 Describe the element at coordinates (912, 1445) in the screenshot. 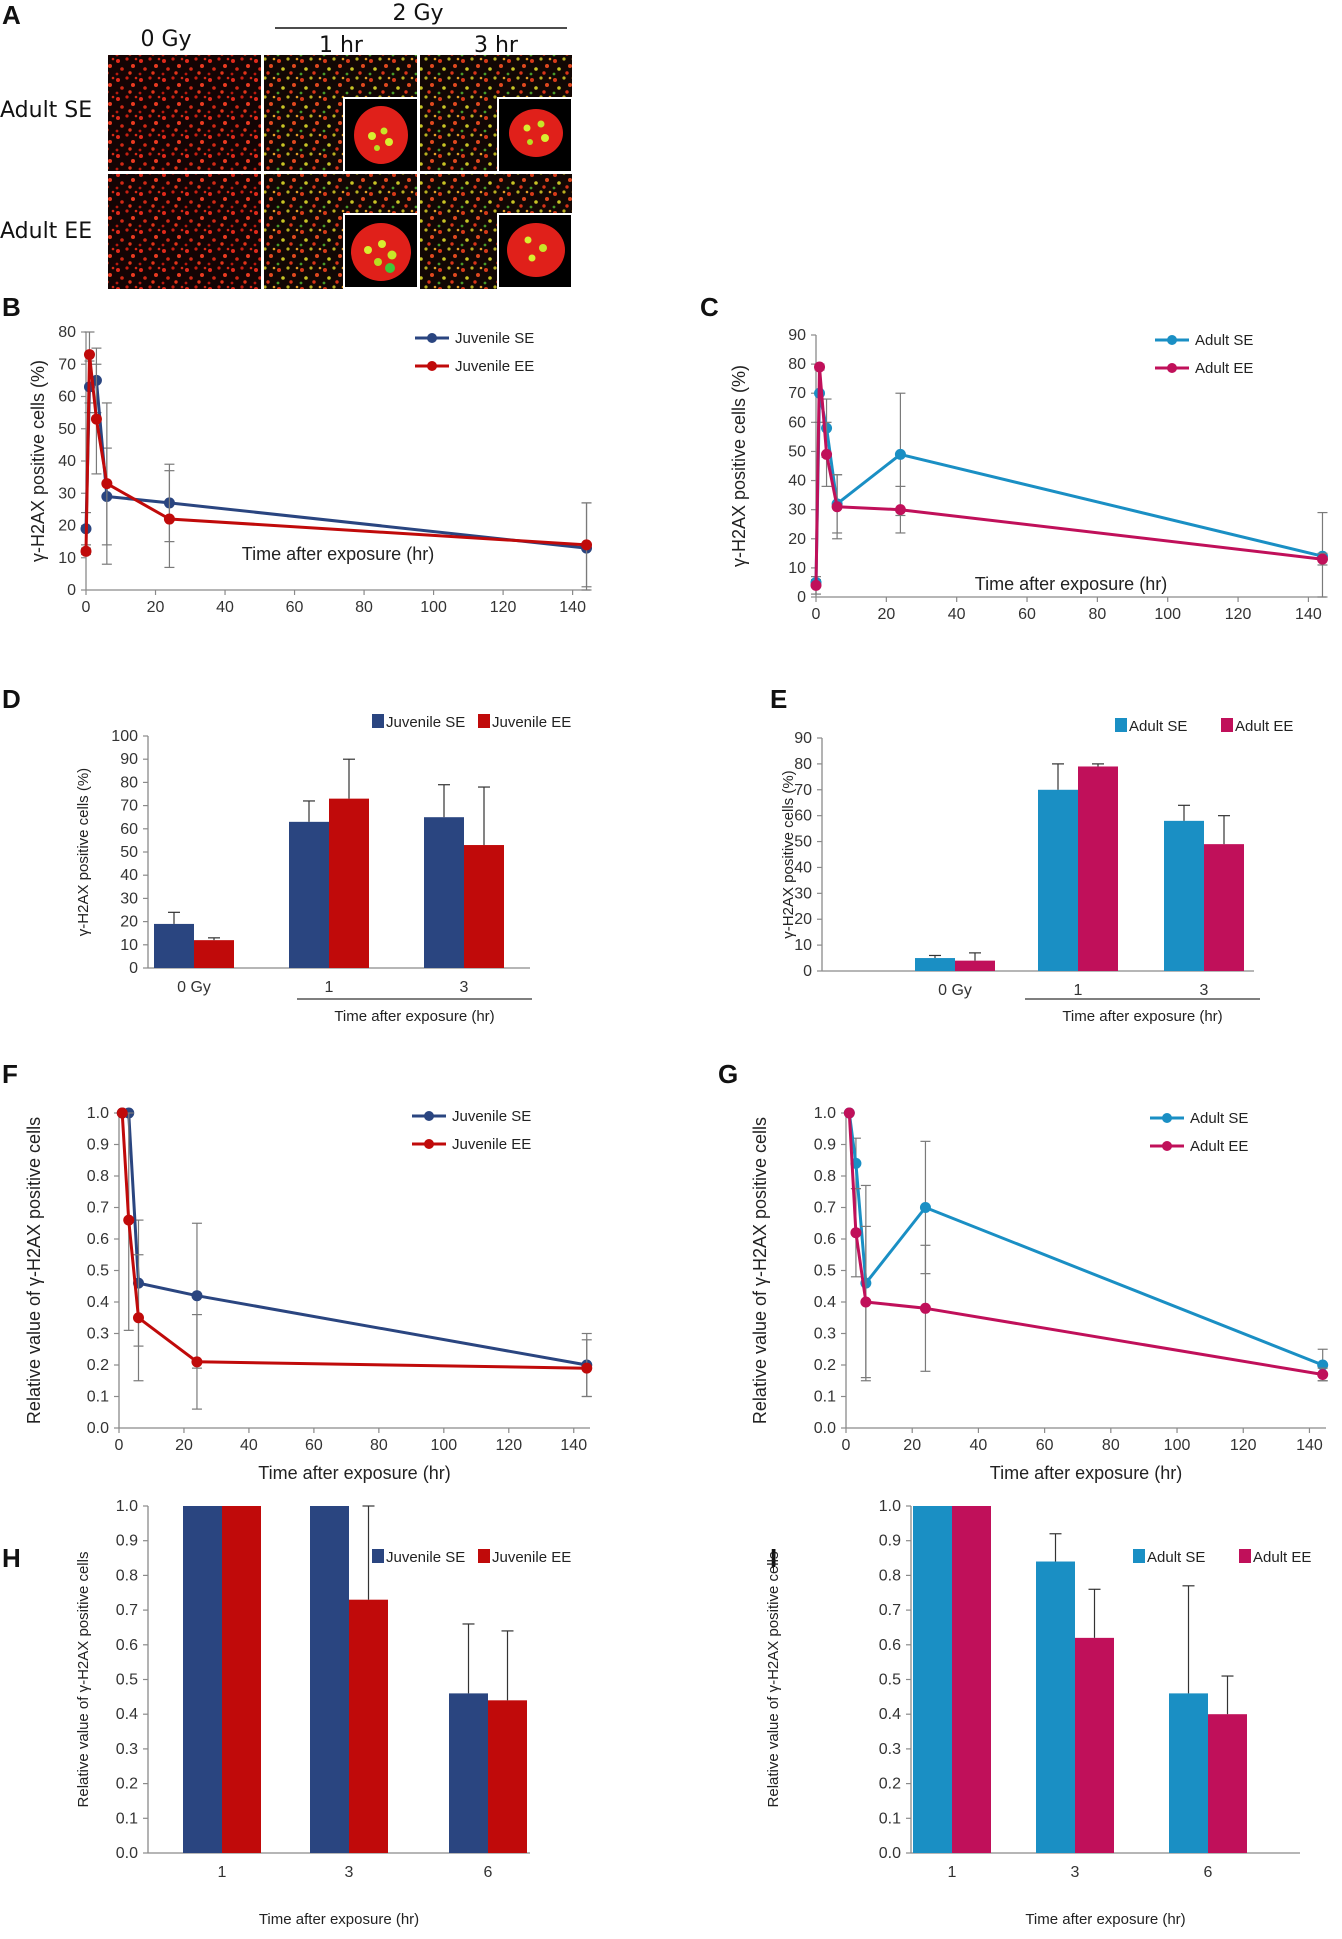

I see `x-tick-label-g: 20` at that location.